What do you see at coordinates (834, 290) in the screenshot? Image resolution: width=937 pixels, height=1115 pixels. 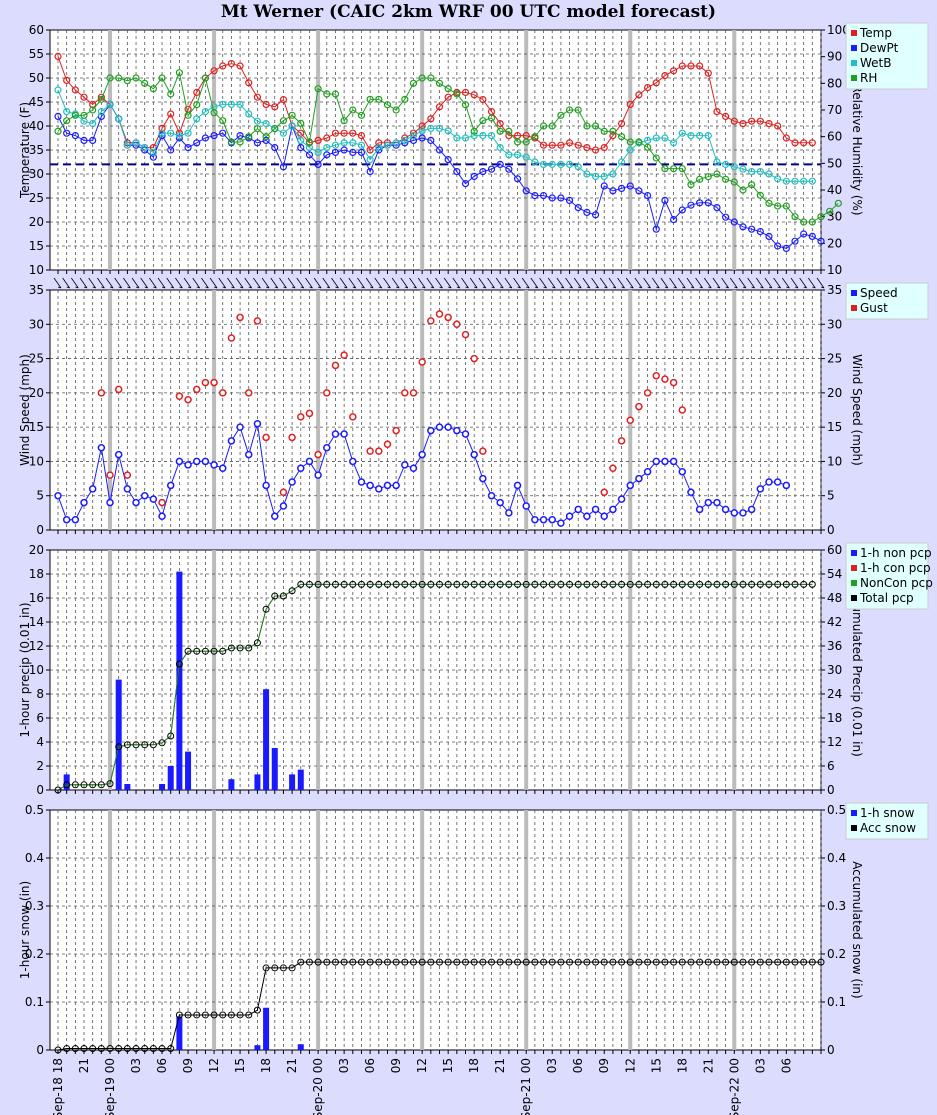 I see `ytick-label-right: 35` at bounding box center [834, 290].